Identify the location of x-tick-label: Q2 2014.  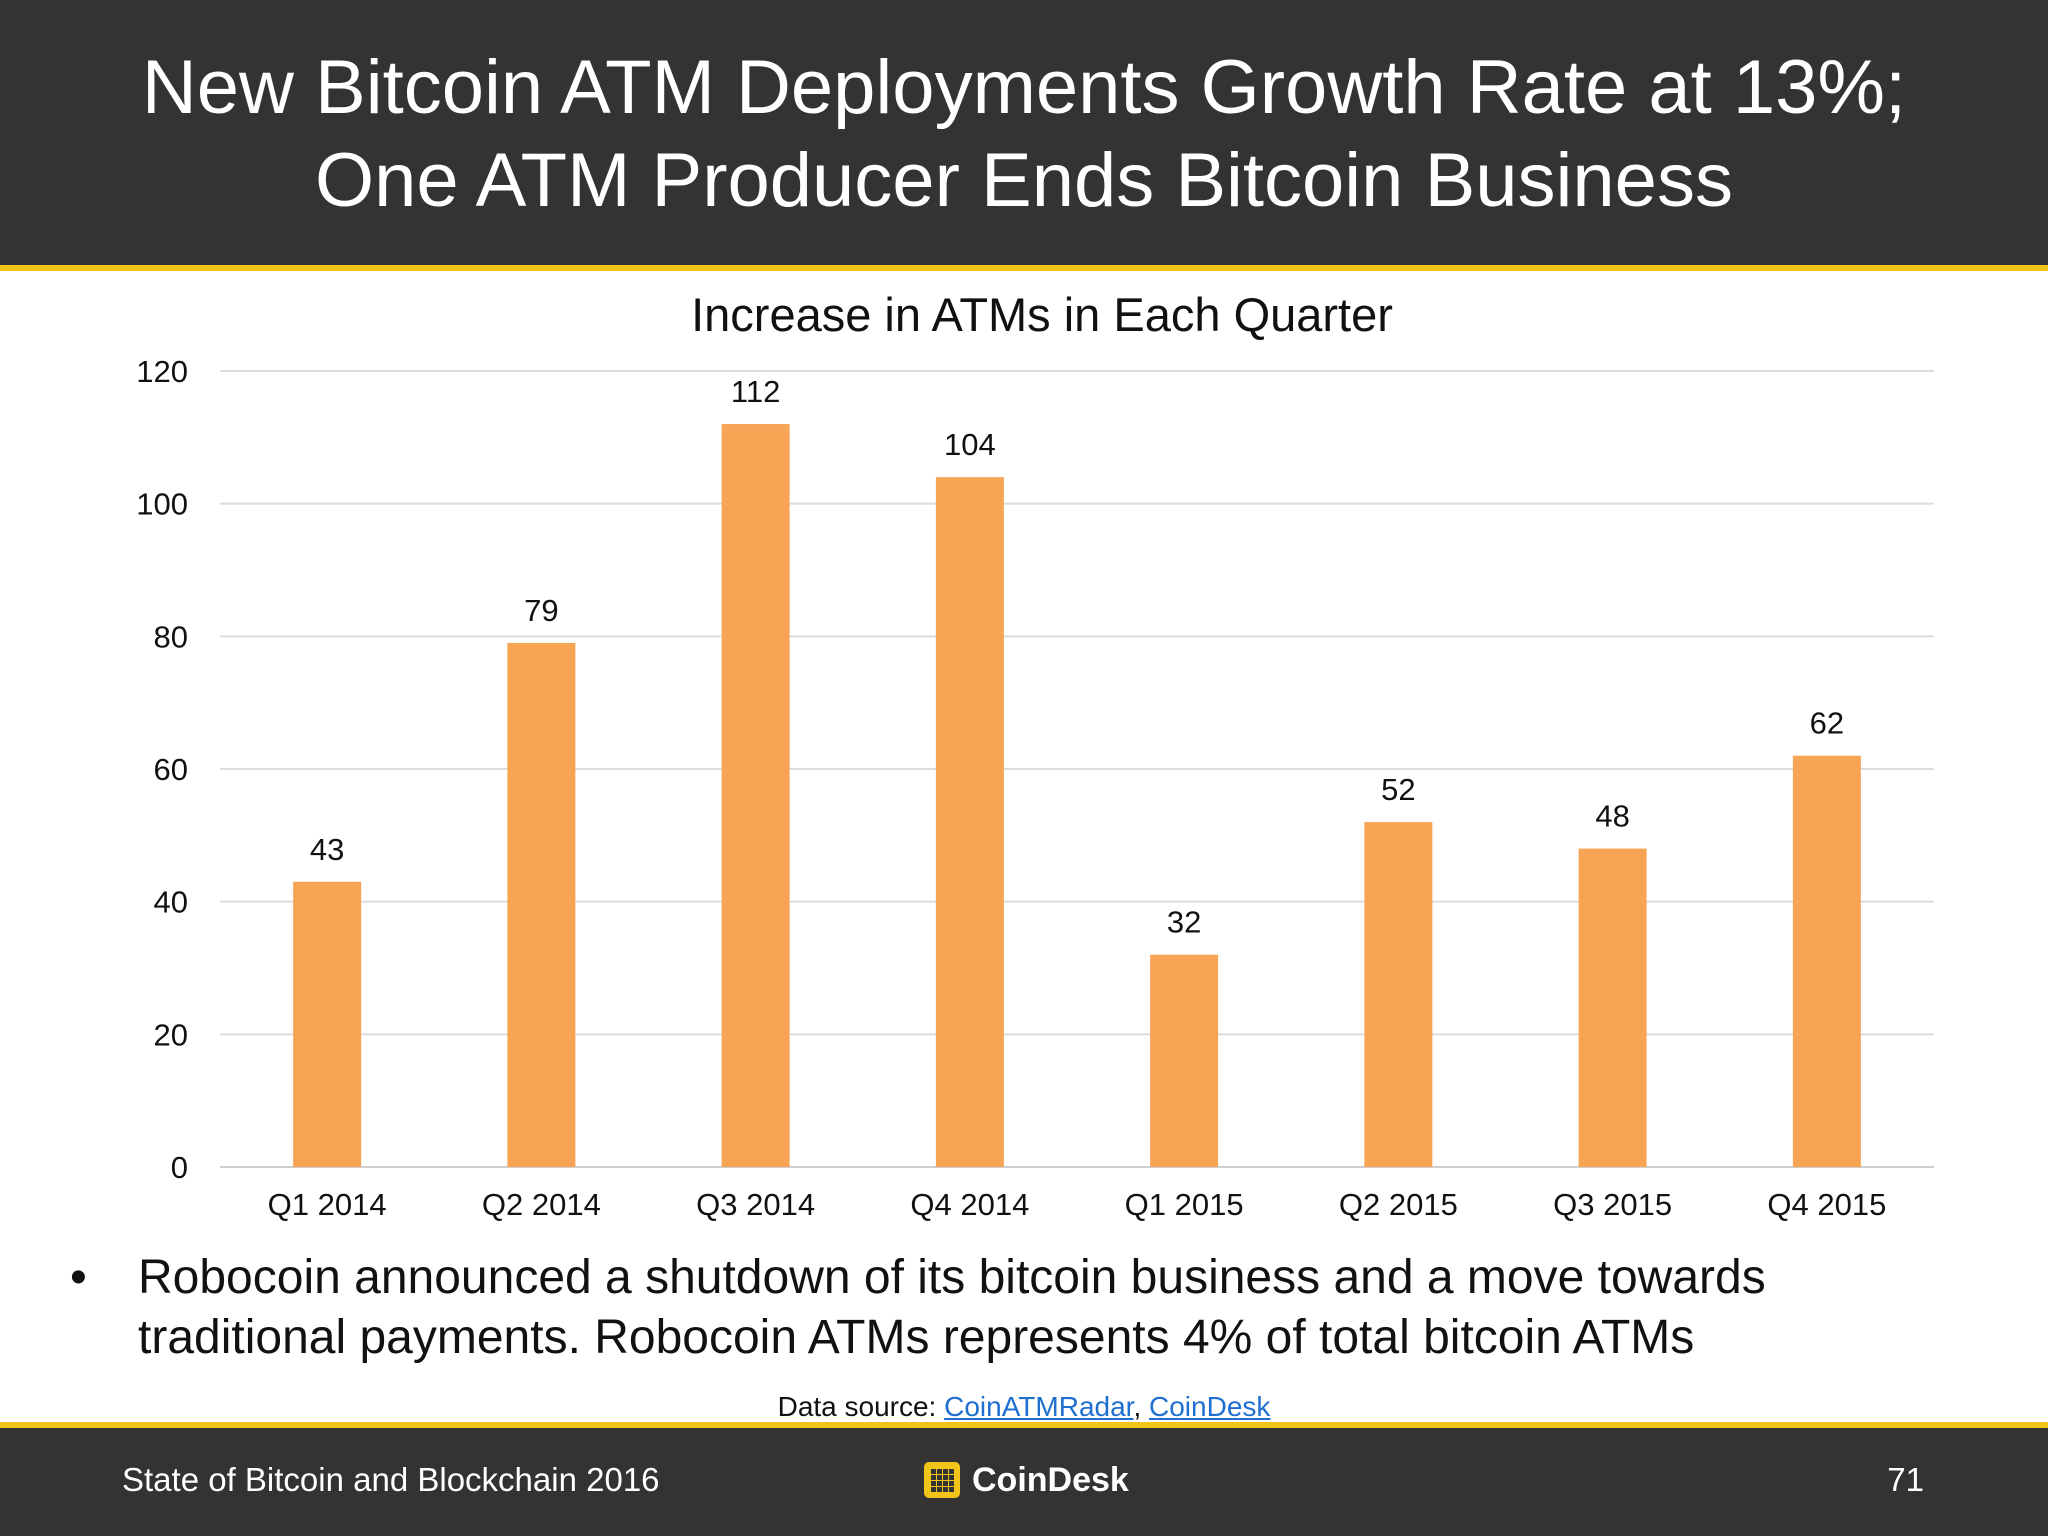
(541, 1204).